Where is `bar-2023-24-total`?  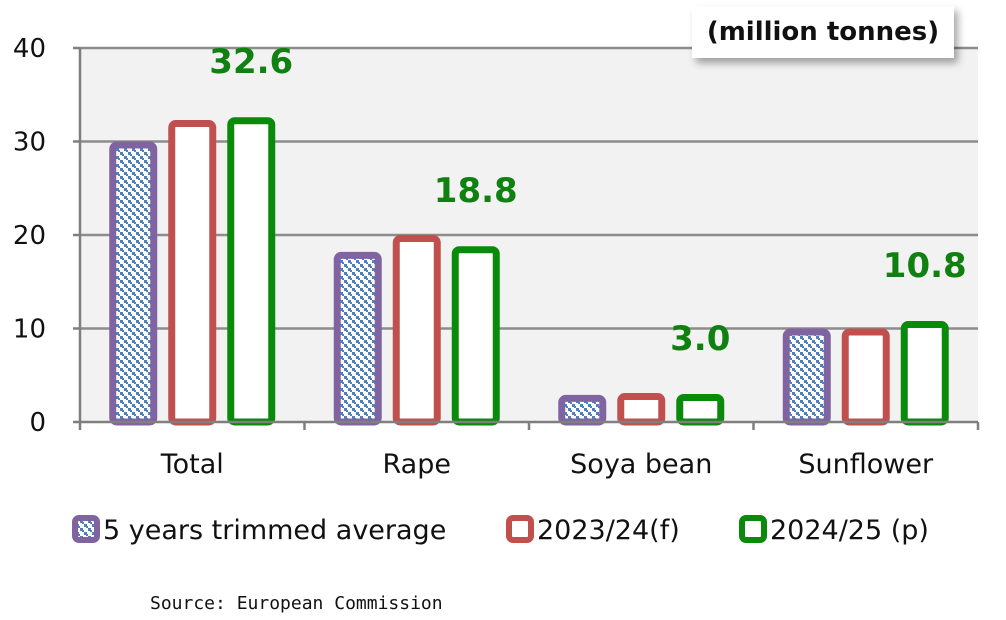 bar-2023-24-total is located at coordinates (192, 272).